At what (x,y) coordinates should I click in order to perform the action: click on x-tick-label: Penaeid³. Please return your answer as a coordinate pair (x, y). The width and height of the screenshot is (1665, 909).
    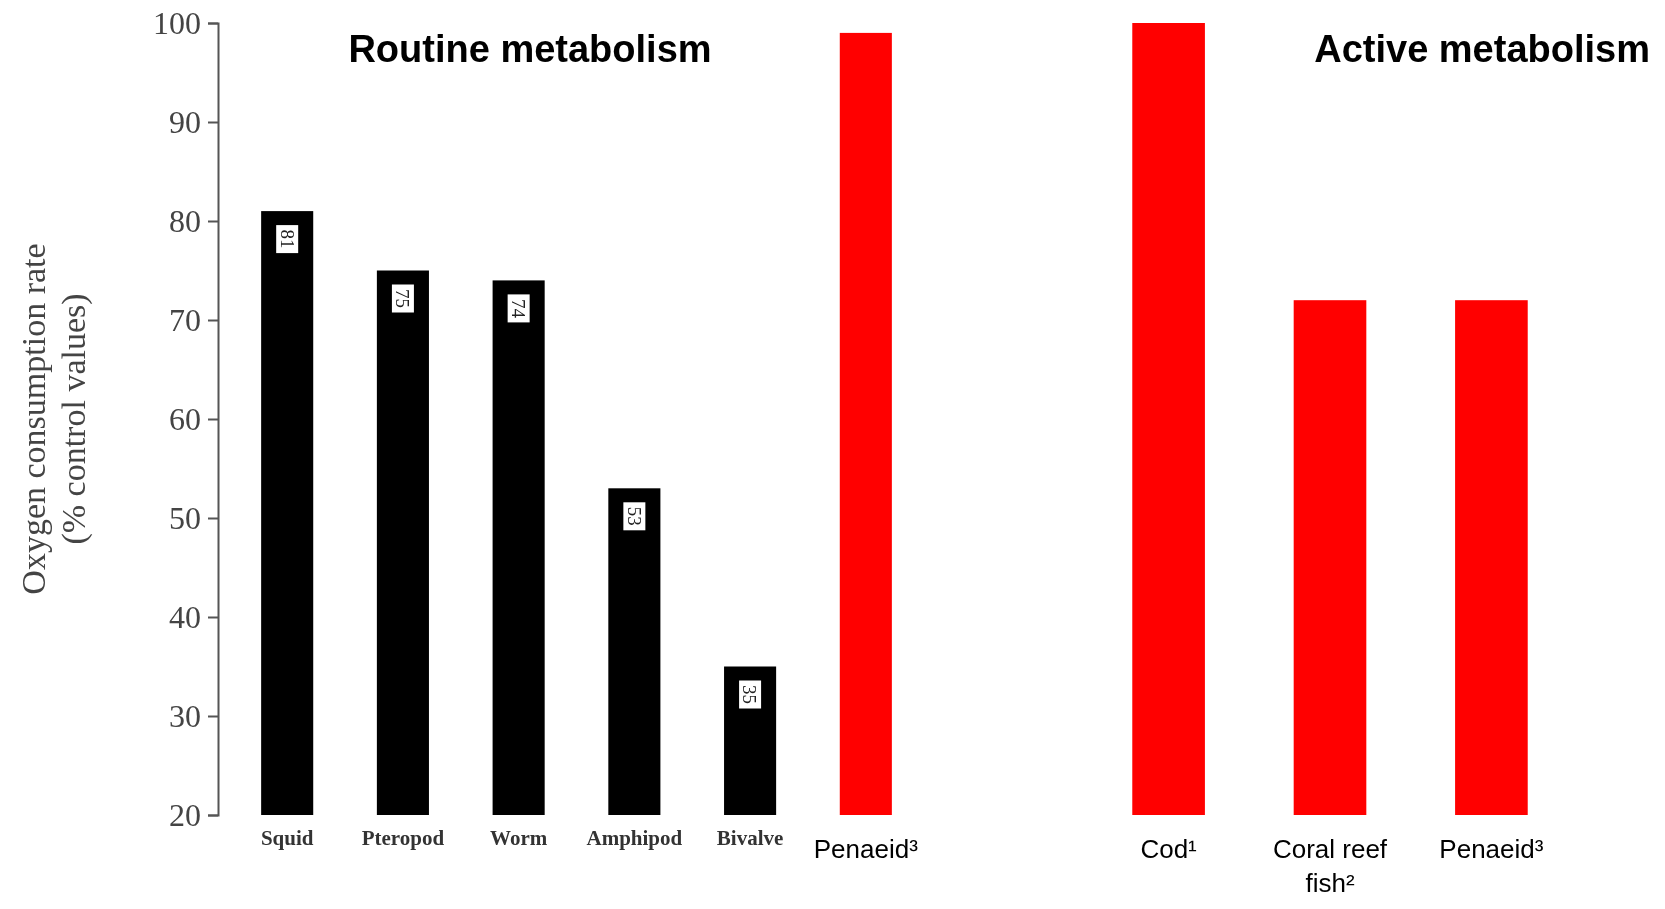
    Looking at the image, I should click on (866, 849).